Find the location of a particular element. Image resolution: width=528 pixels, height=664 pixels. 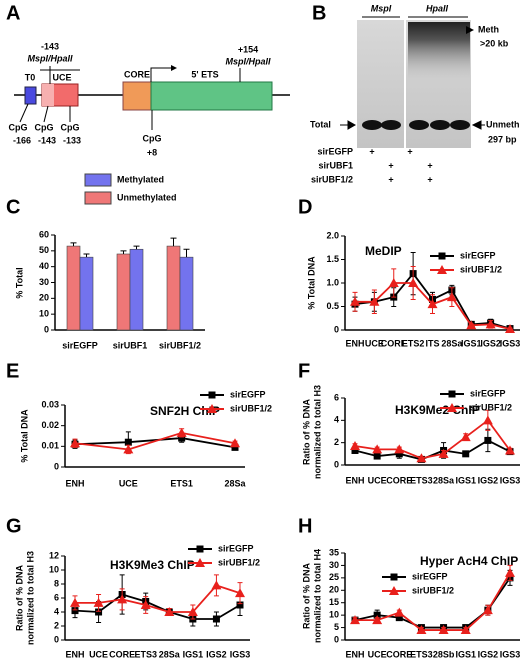

y-tick-label: 1.0 is located at coordinates (332, 282).